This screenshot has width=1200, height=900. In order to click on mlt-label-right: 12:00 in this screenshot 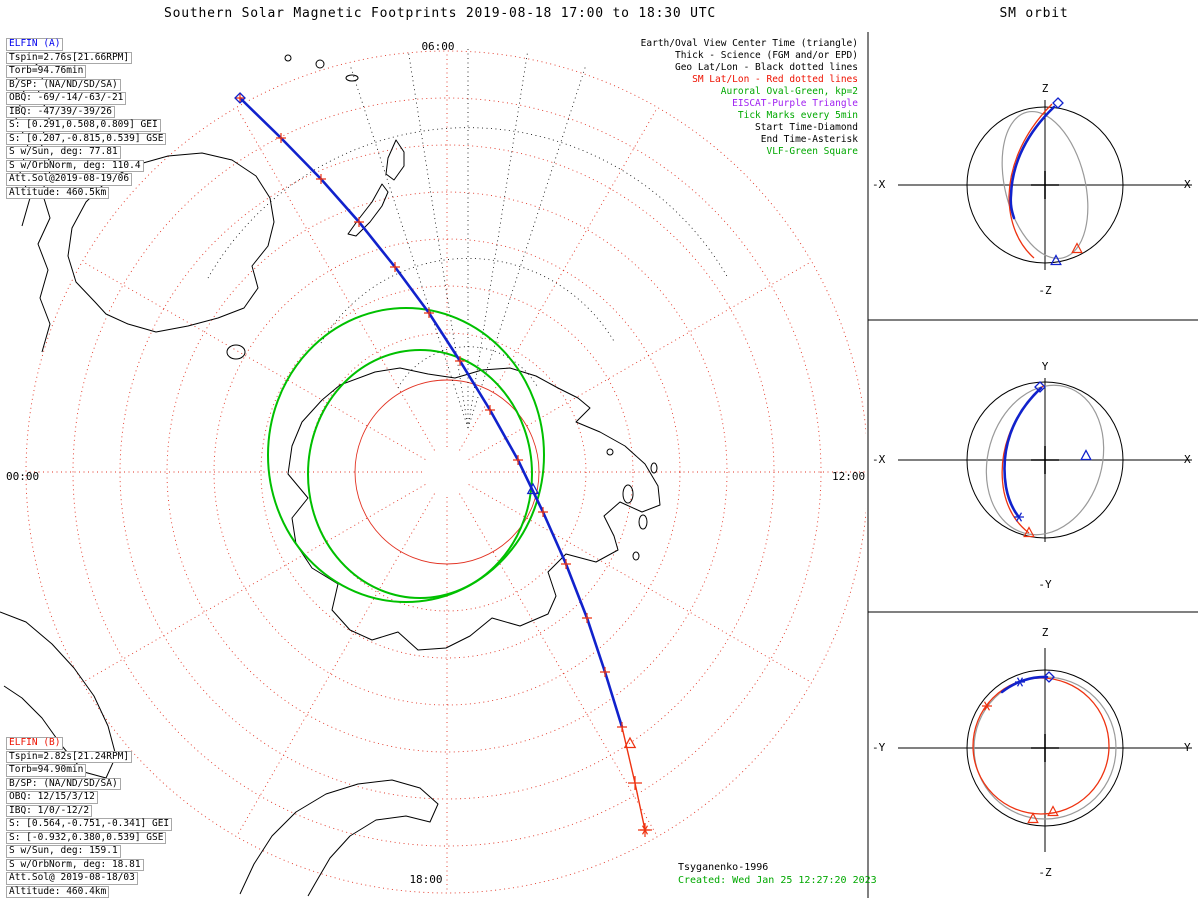, I will do `click(849, 476)`.